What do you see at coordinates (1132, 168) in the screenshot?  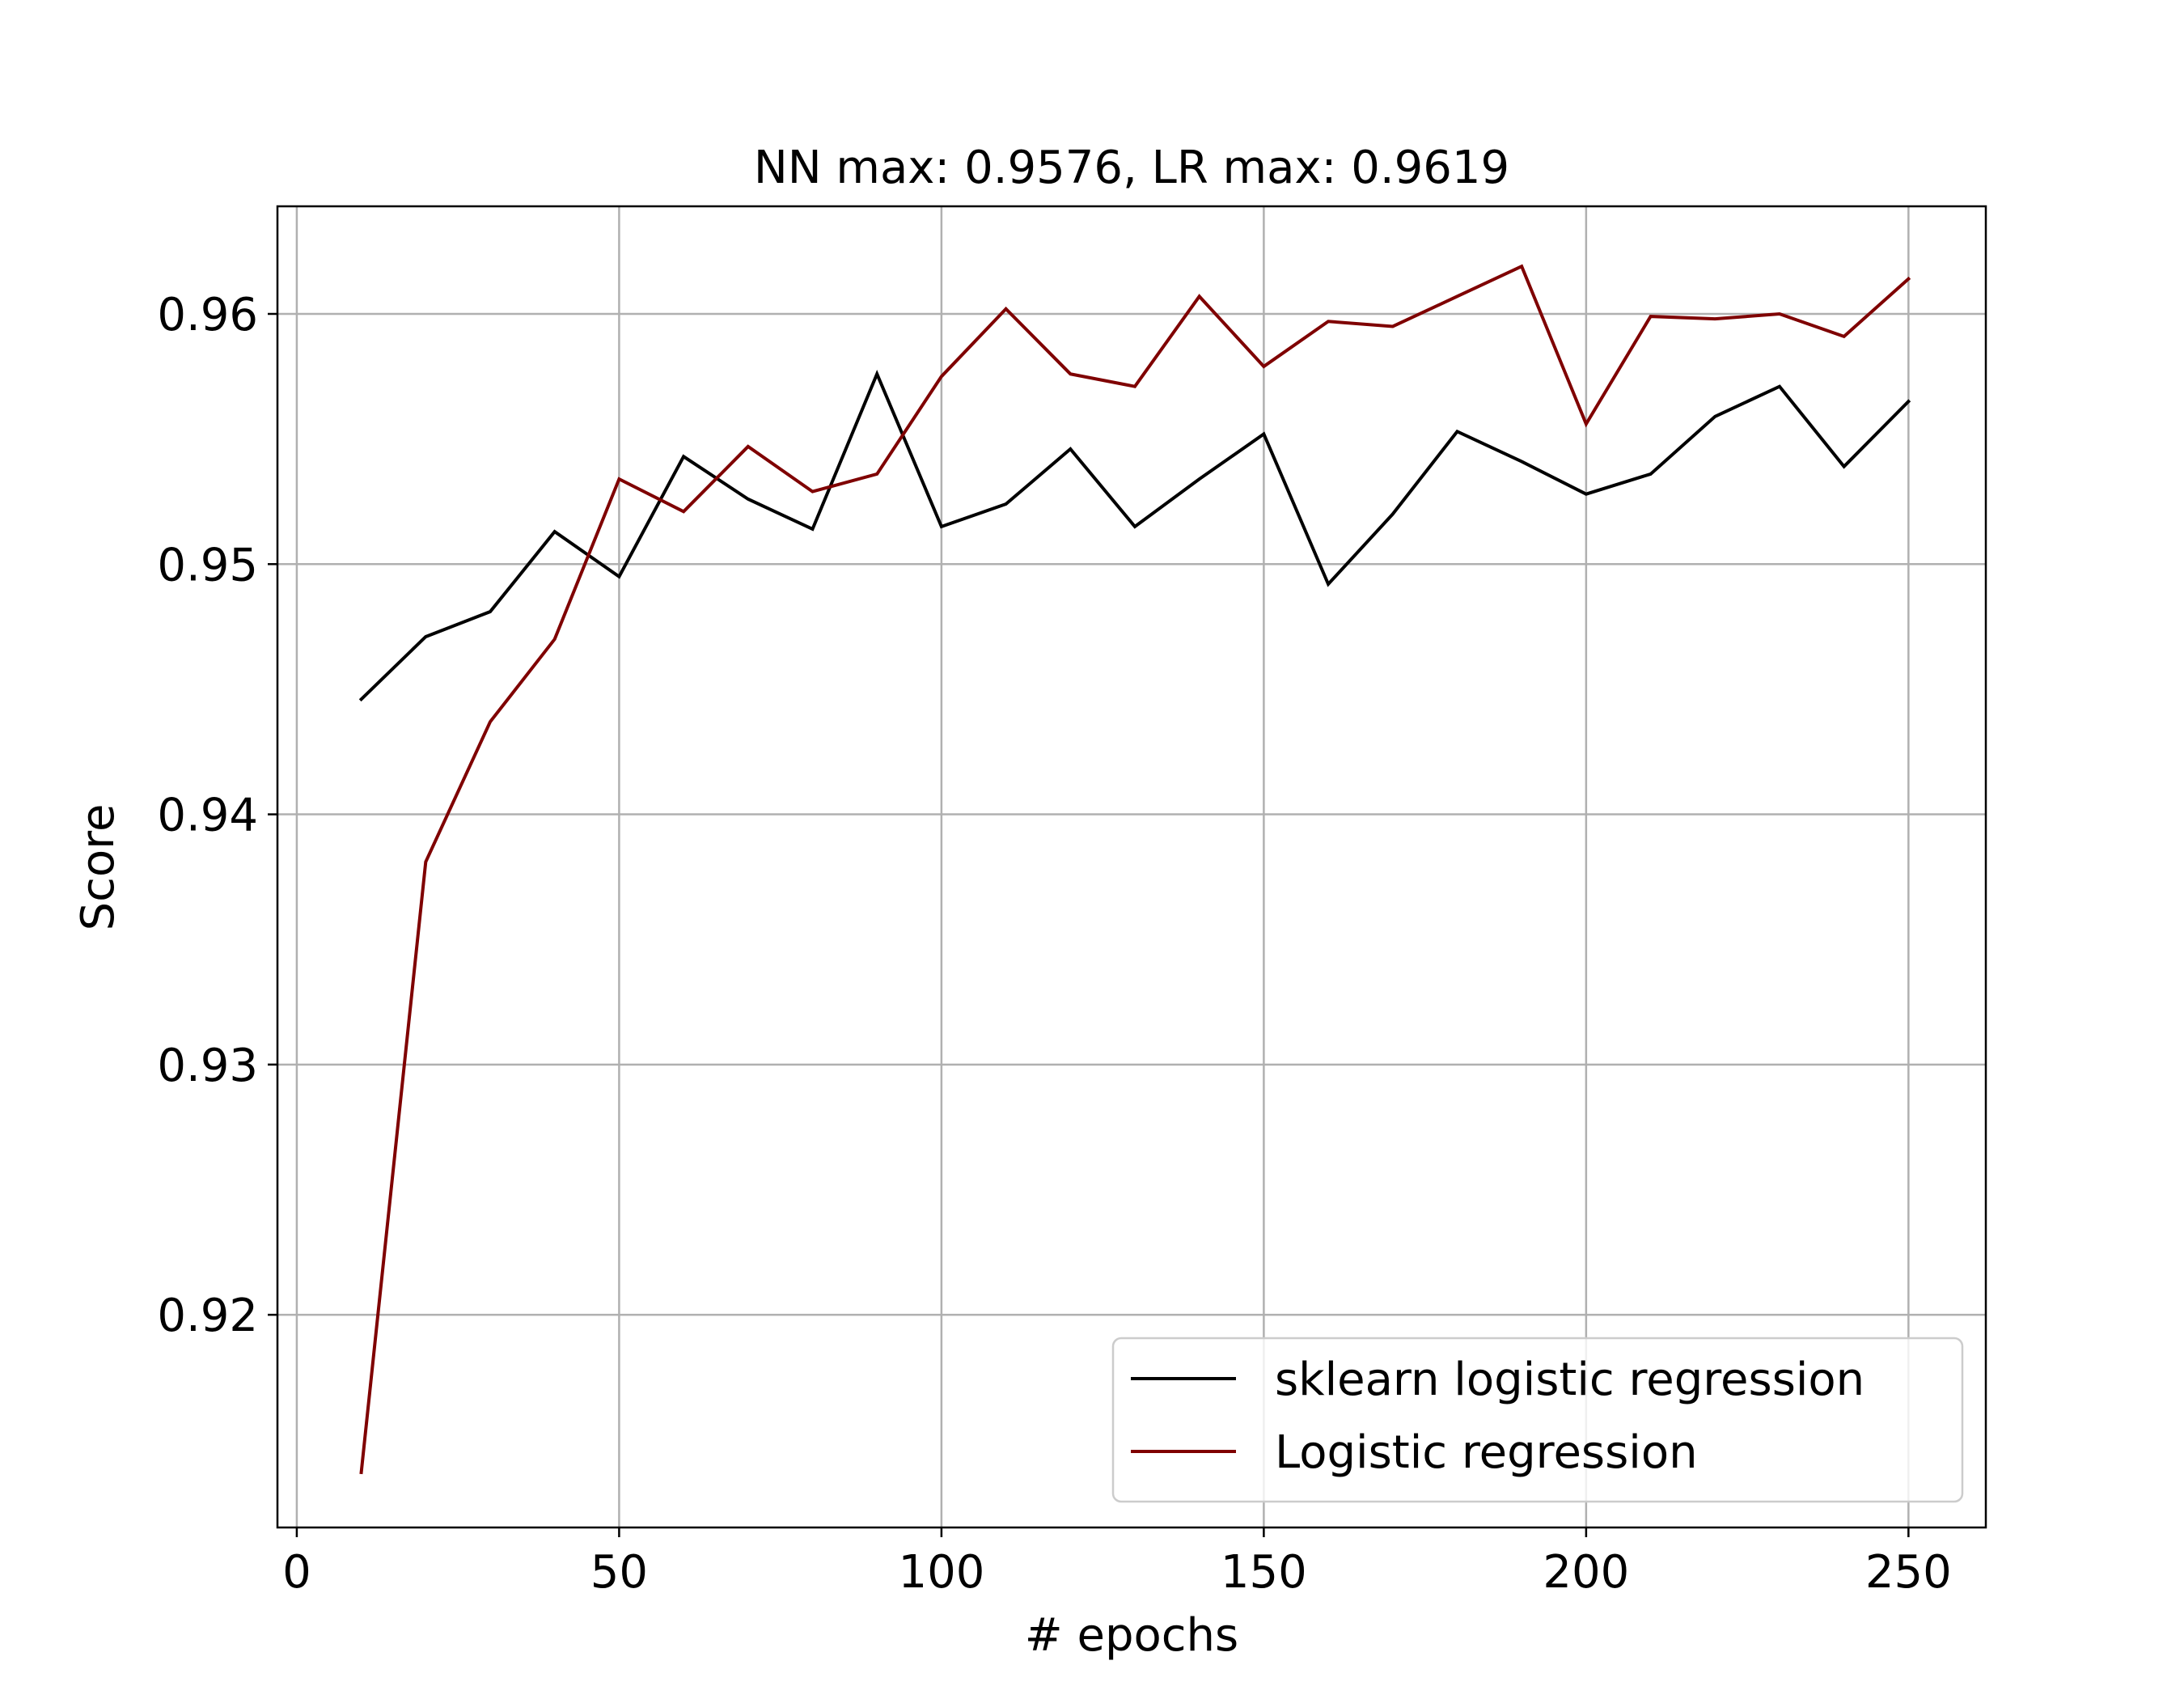 I see `chart-title: NN max: 0.9576, LR max: 0.9619` at bounding box center [1132, 168].